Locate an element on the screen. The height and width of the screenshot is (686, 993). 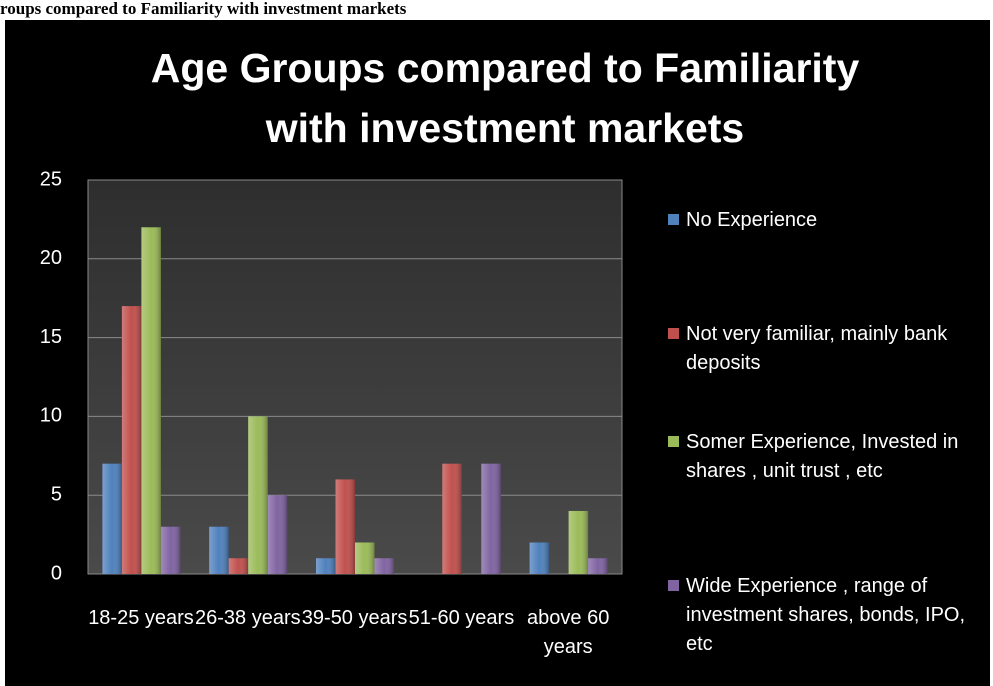
y-tick-label: 20 is located at coordinates (51, 258).